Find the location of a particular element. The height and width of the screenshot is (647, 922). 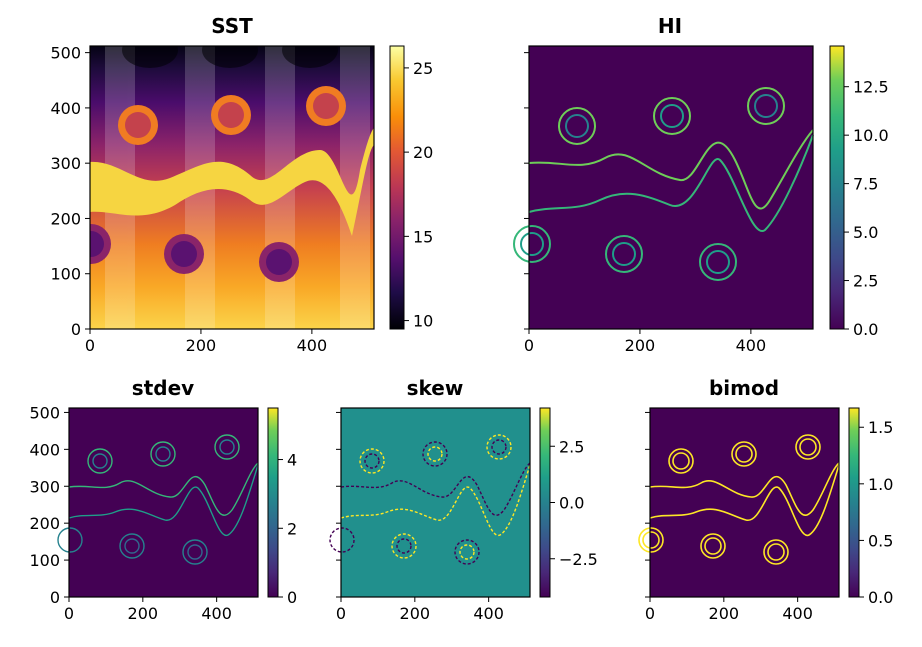

skew-axes-frame is located at coordinates (435, 502).